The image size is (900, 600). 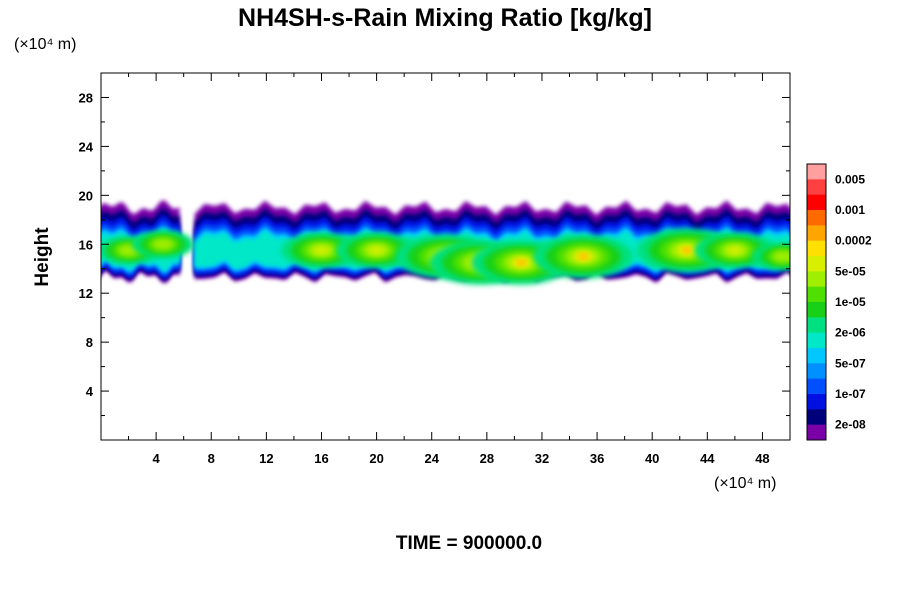 What do you see at coordinates (850, 179) in the screenshot?
I see `colorbar-label: 0.005` at bounding box center [850, 179].